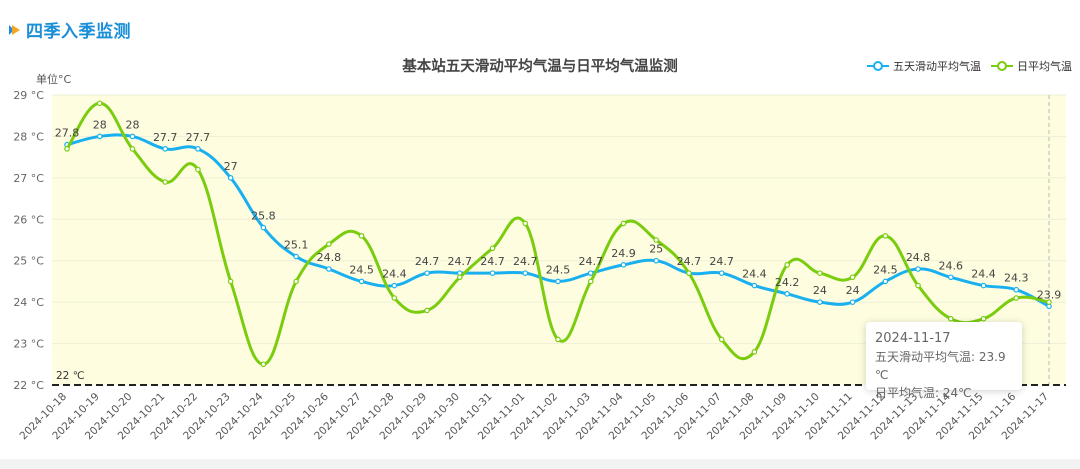  Describe the element at coordinates (923, 393) in the screenshot. I see `tooltip-daily-average: 日平均气温: 24℃` at that location.